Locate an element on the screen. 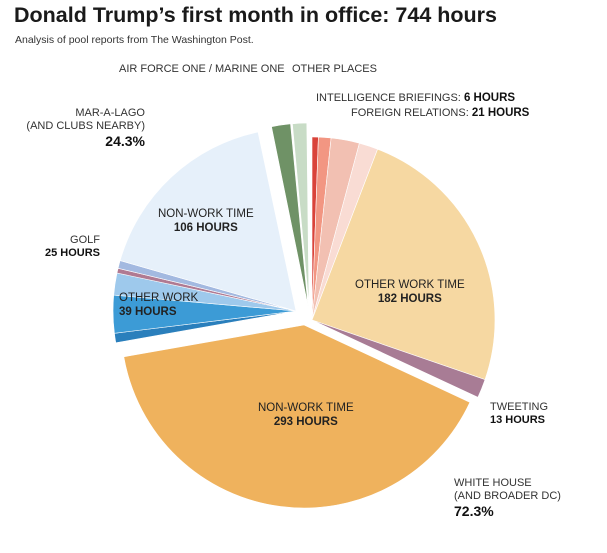  label-intelligence-hours: 6 HOURS is located at coordinates (489, 98).